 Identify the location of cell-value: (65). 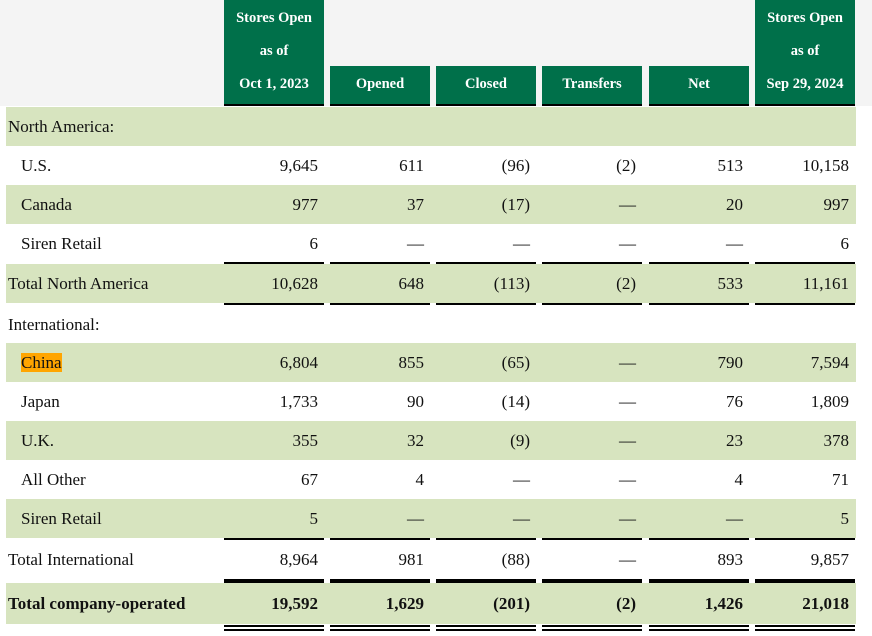
(515, 362).